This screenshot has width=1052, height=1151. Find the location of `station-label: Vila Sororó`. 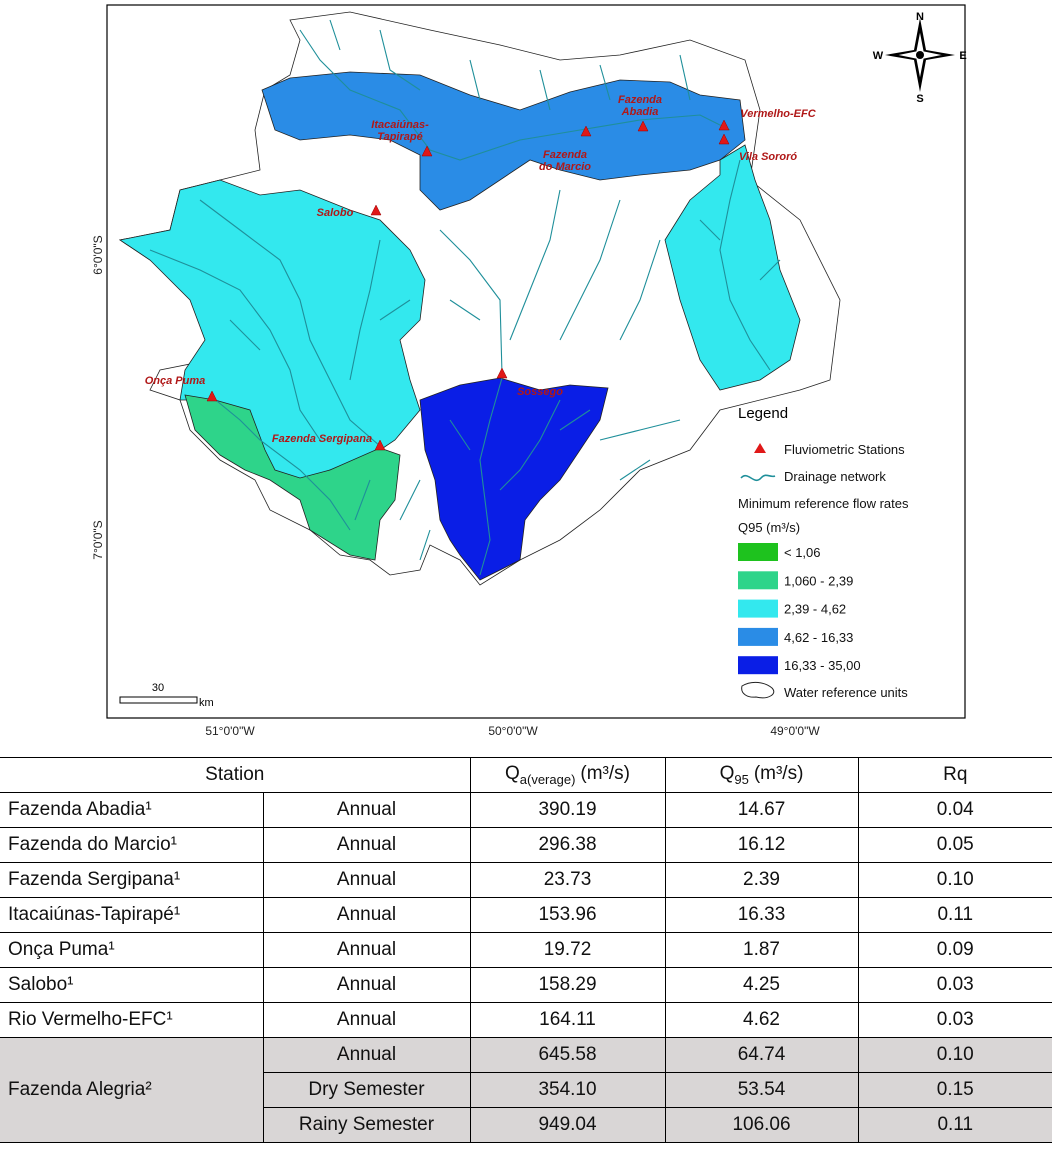

station-label: Vila Sororó is located at coordinates (768, 157).